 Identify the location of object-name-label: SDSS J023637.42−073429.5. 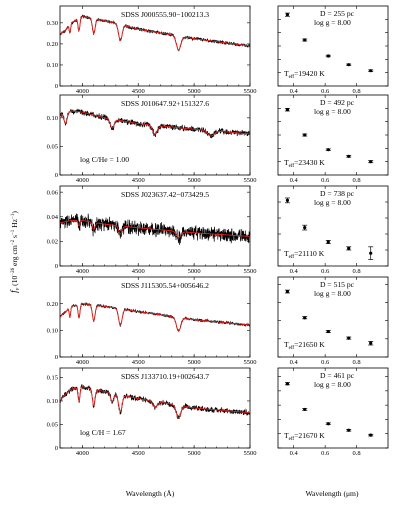
(165, 194).